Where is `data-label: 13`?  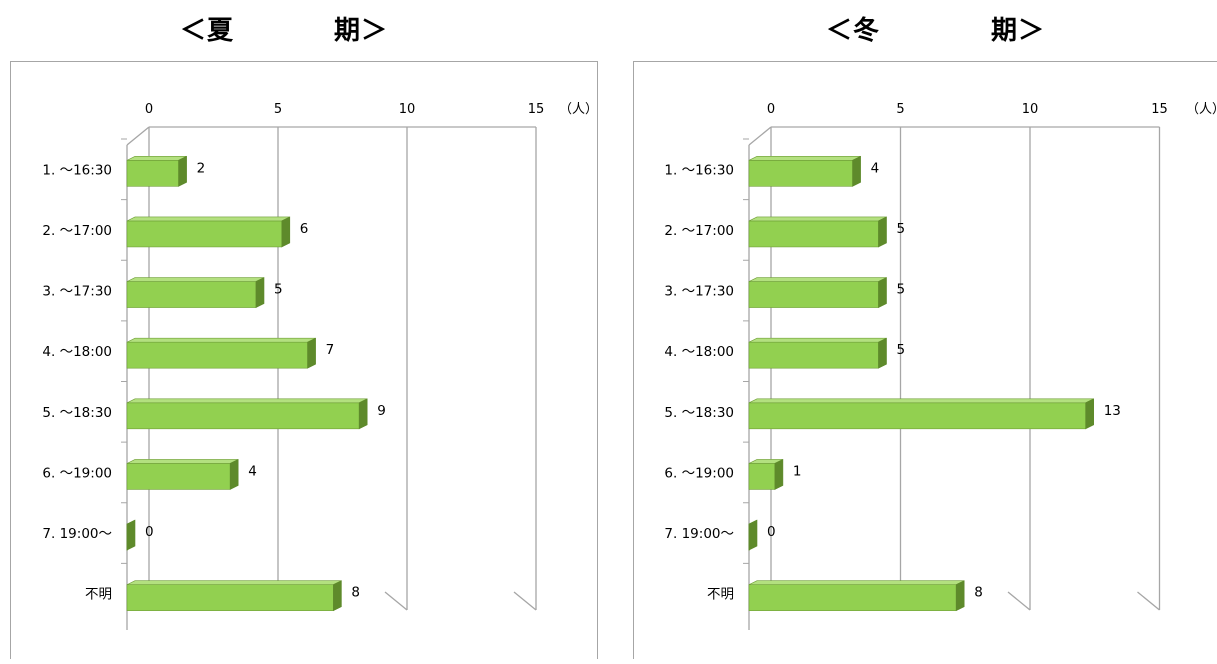 data-label: 13 is located at coordinates (1112, 411).